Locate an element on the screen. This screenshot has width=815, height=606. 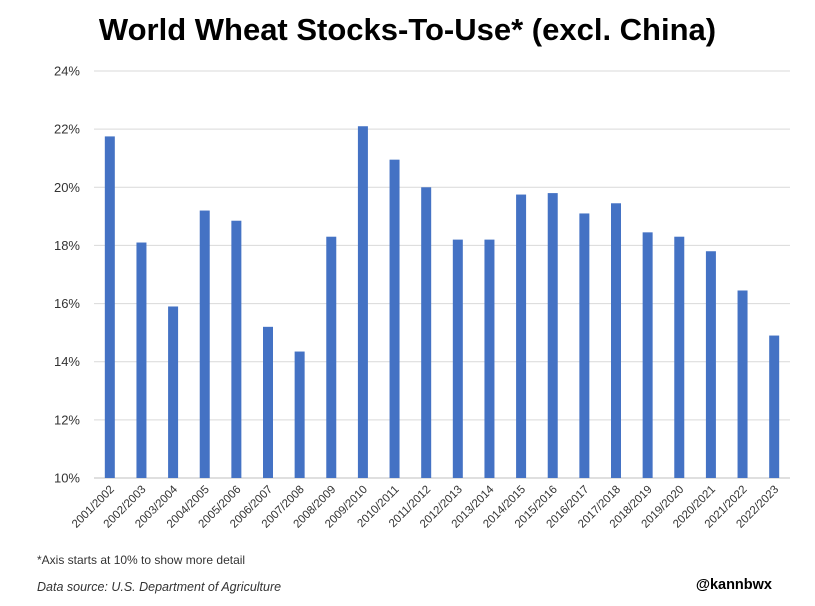
y-tick-label: 16% is located at coordinates (67, 303).